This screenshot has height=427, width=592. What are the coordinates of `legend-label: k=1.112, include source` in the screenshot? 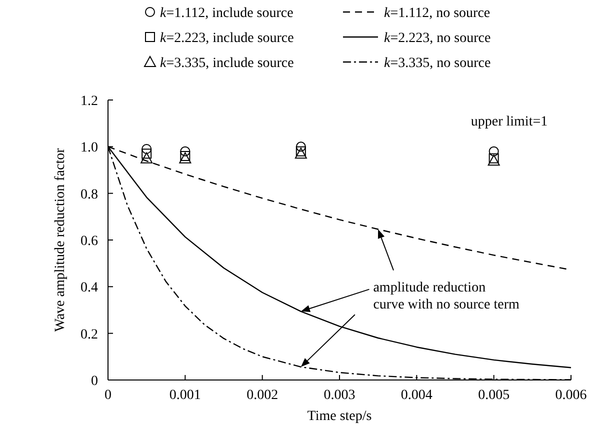 It's located at (227, 13).